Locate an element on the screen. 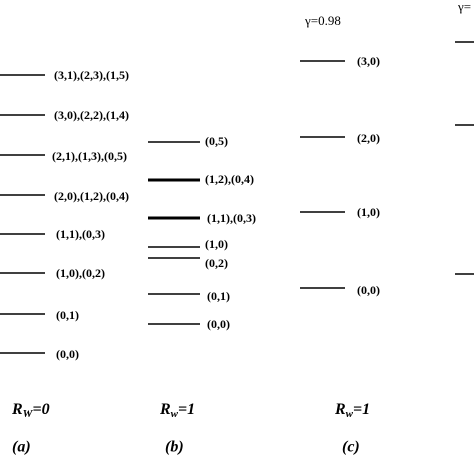  level-label: (2,1),(1,3),(0,5) is located at coordinates (89, 156).